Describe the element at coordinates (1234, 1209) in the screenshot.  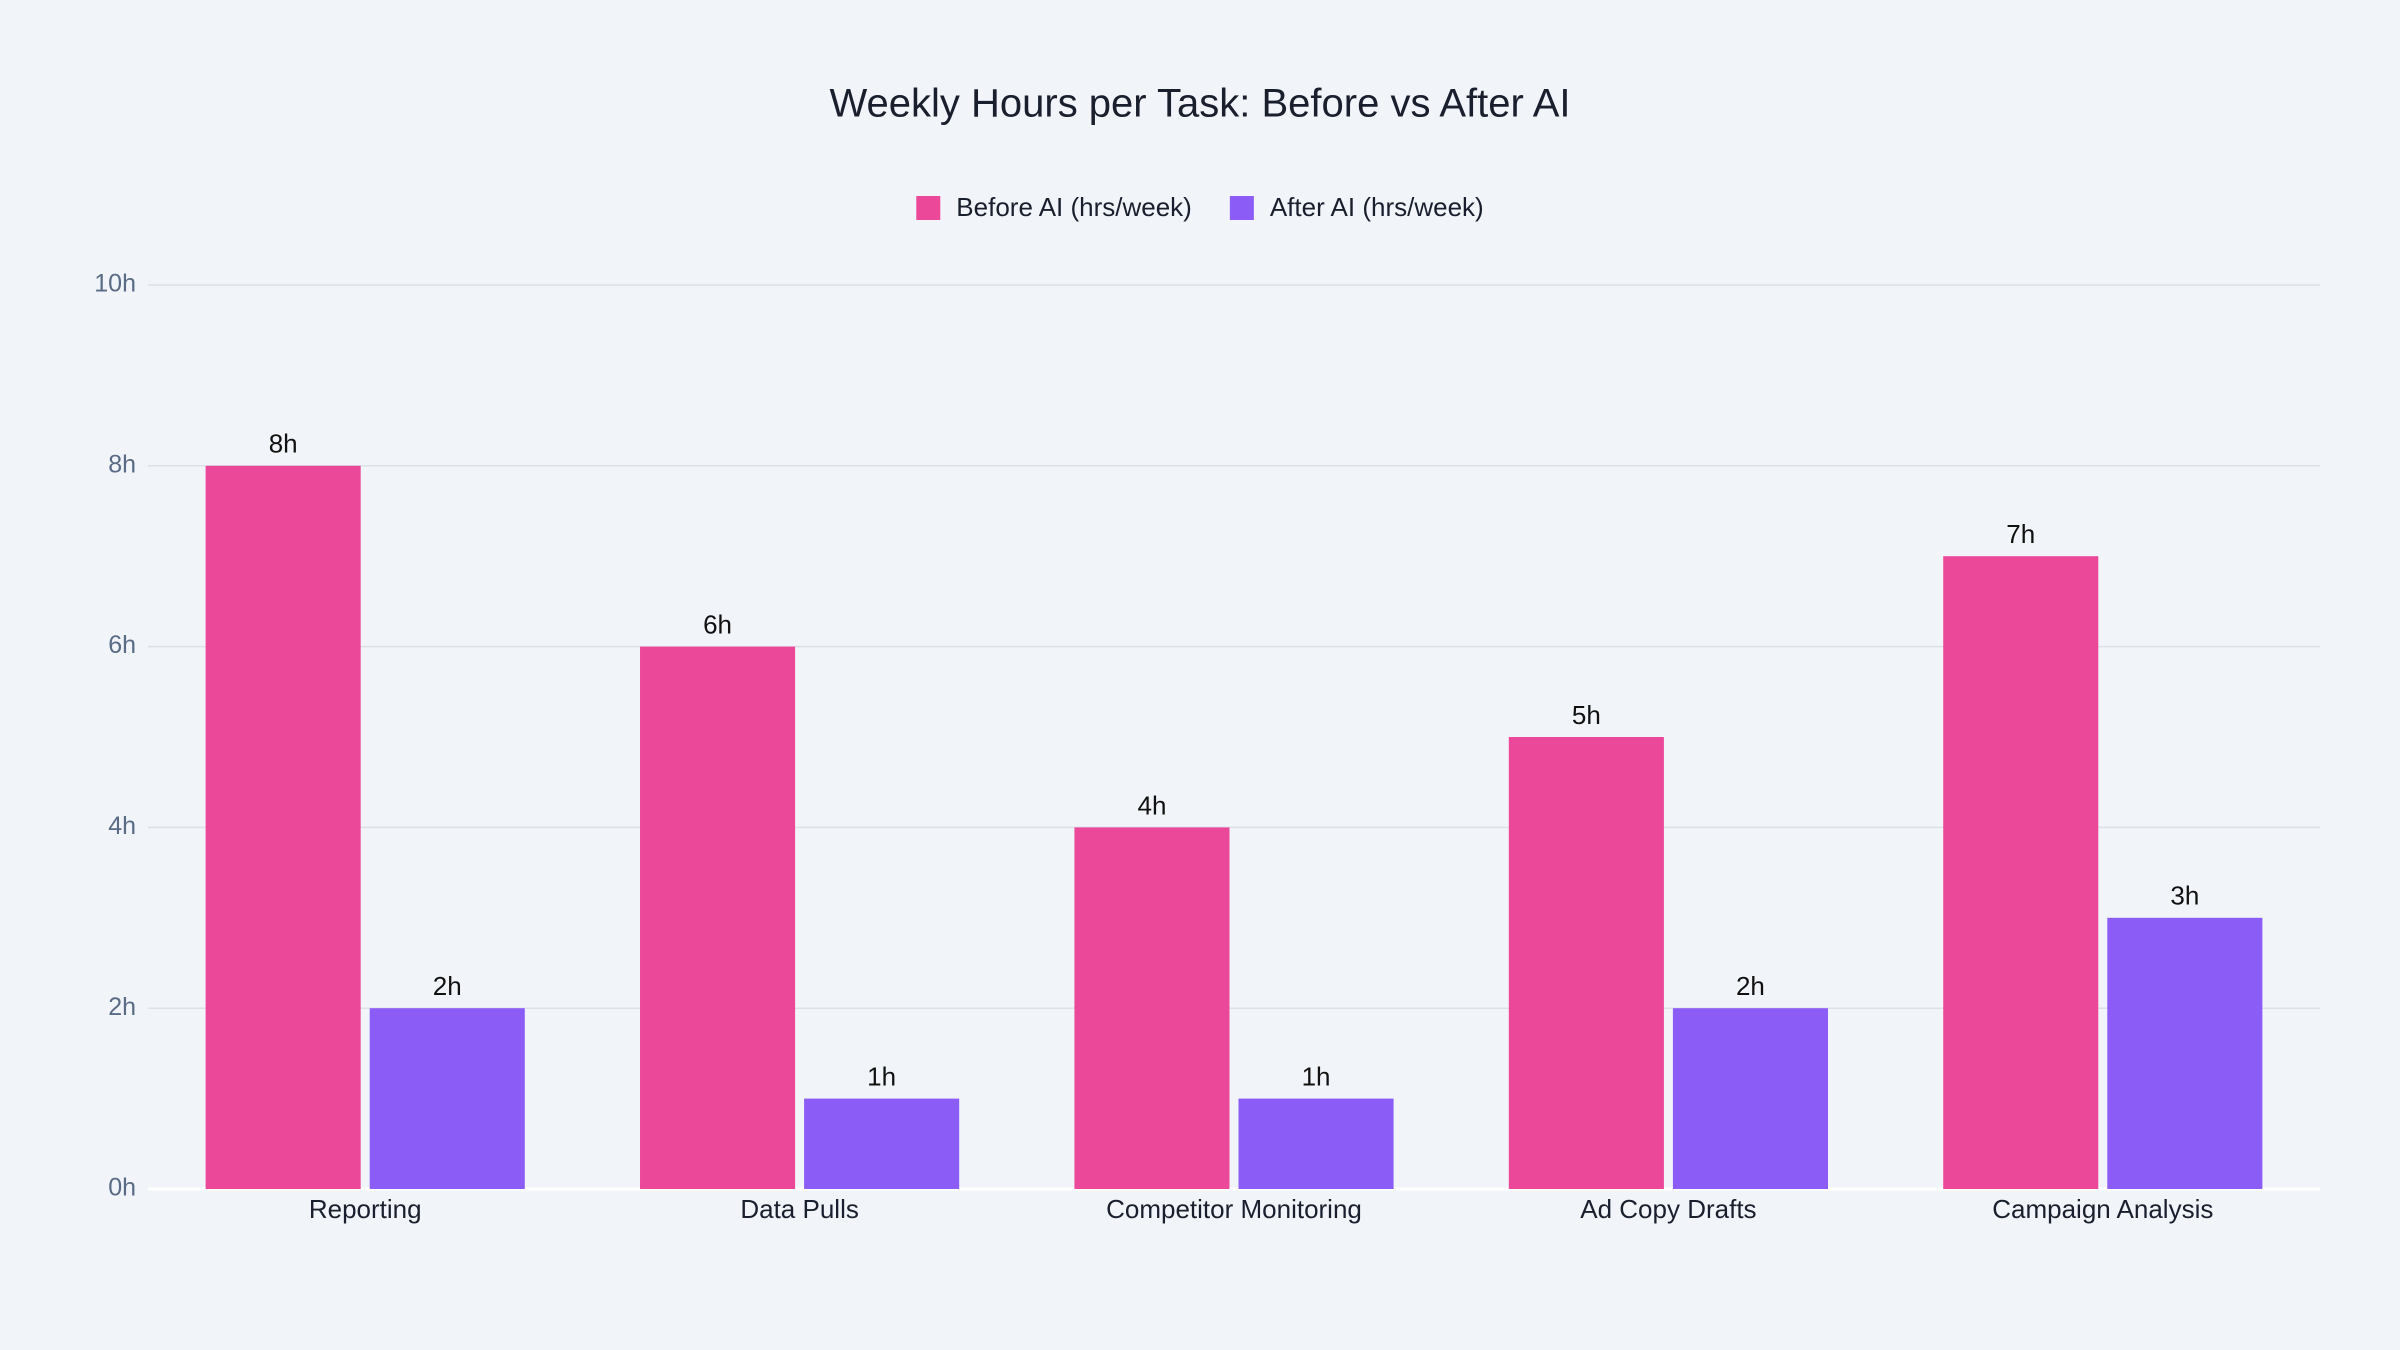
I see `x-tick-label: Competitor Monitoring` at that location.